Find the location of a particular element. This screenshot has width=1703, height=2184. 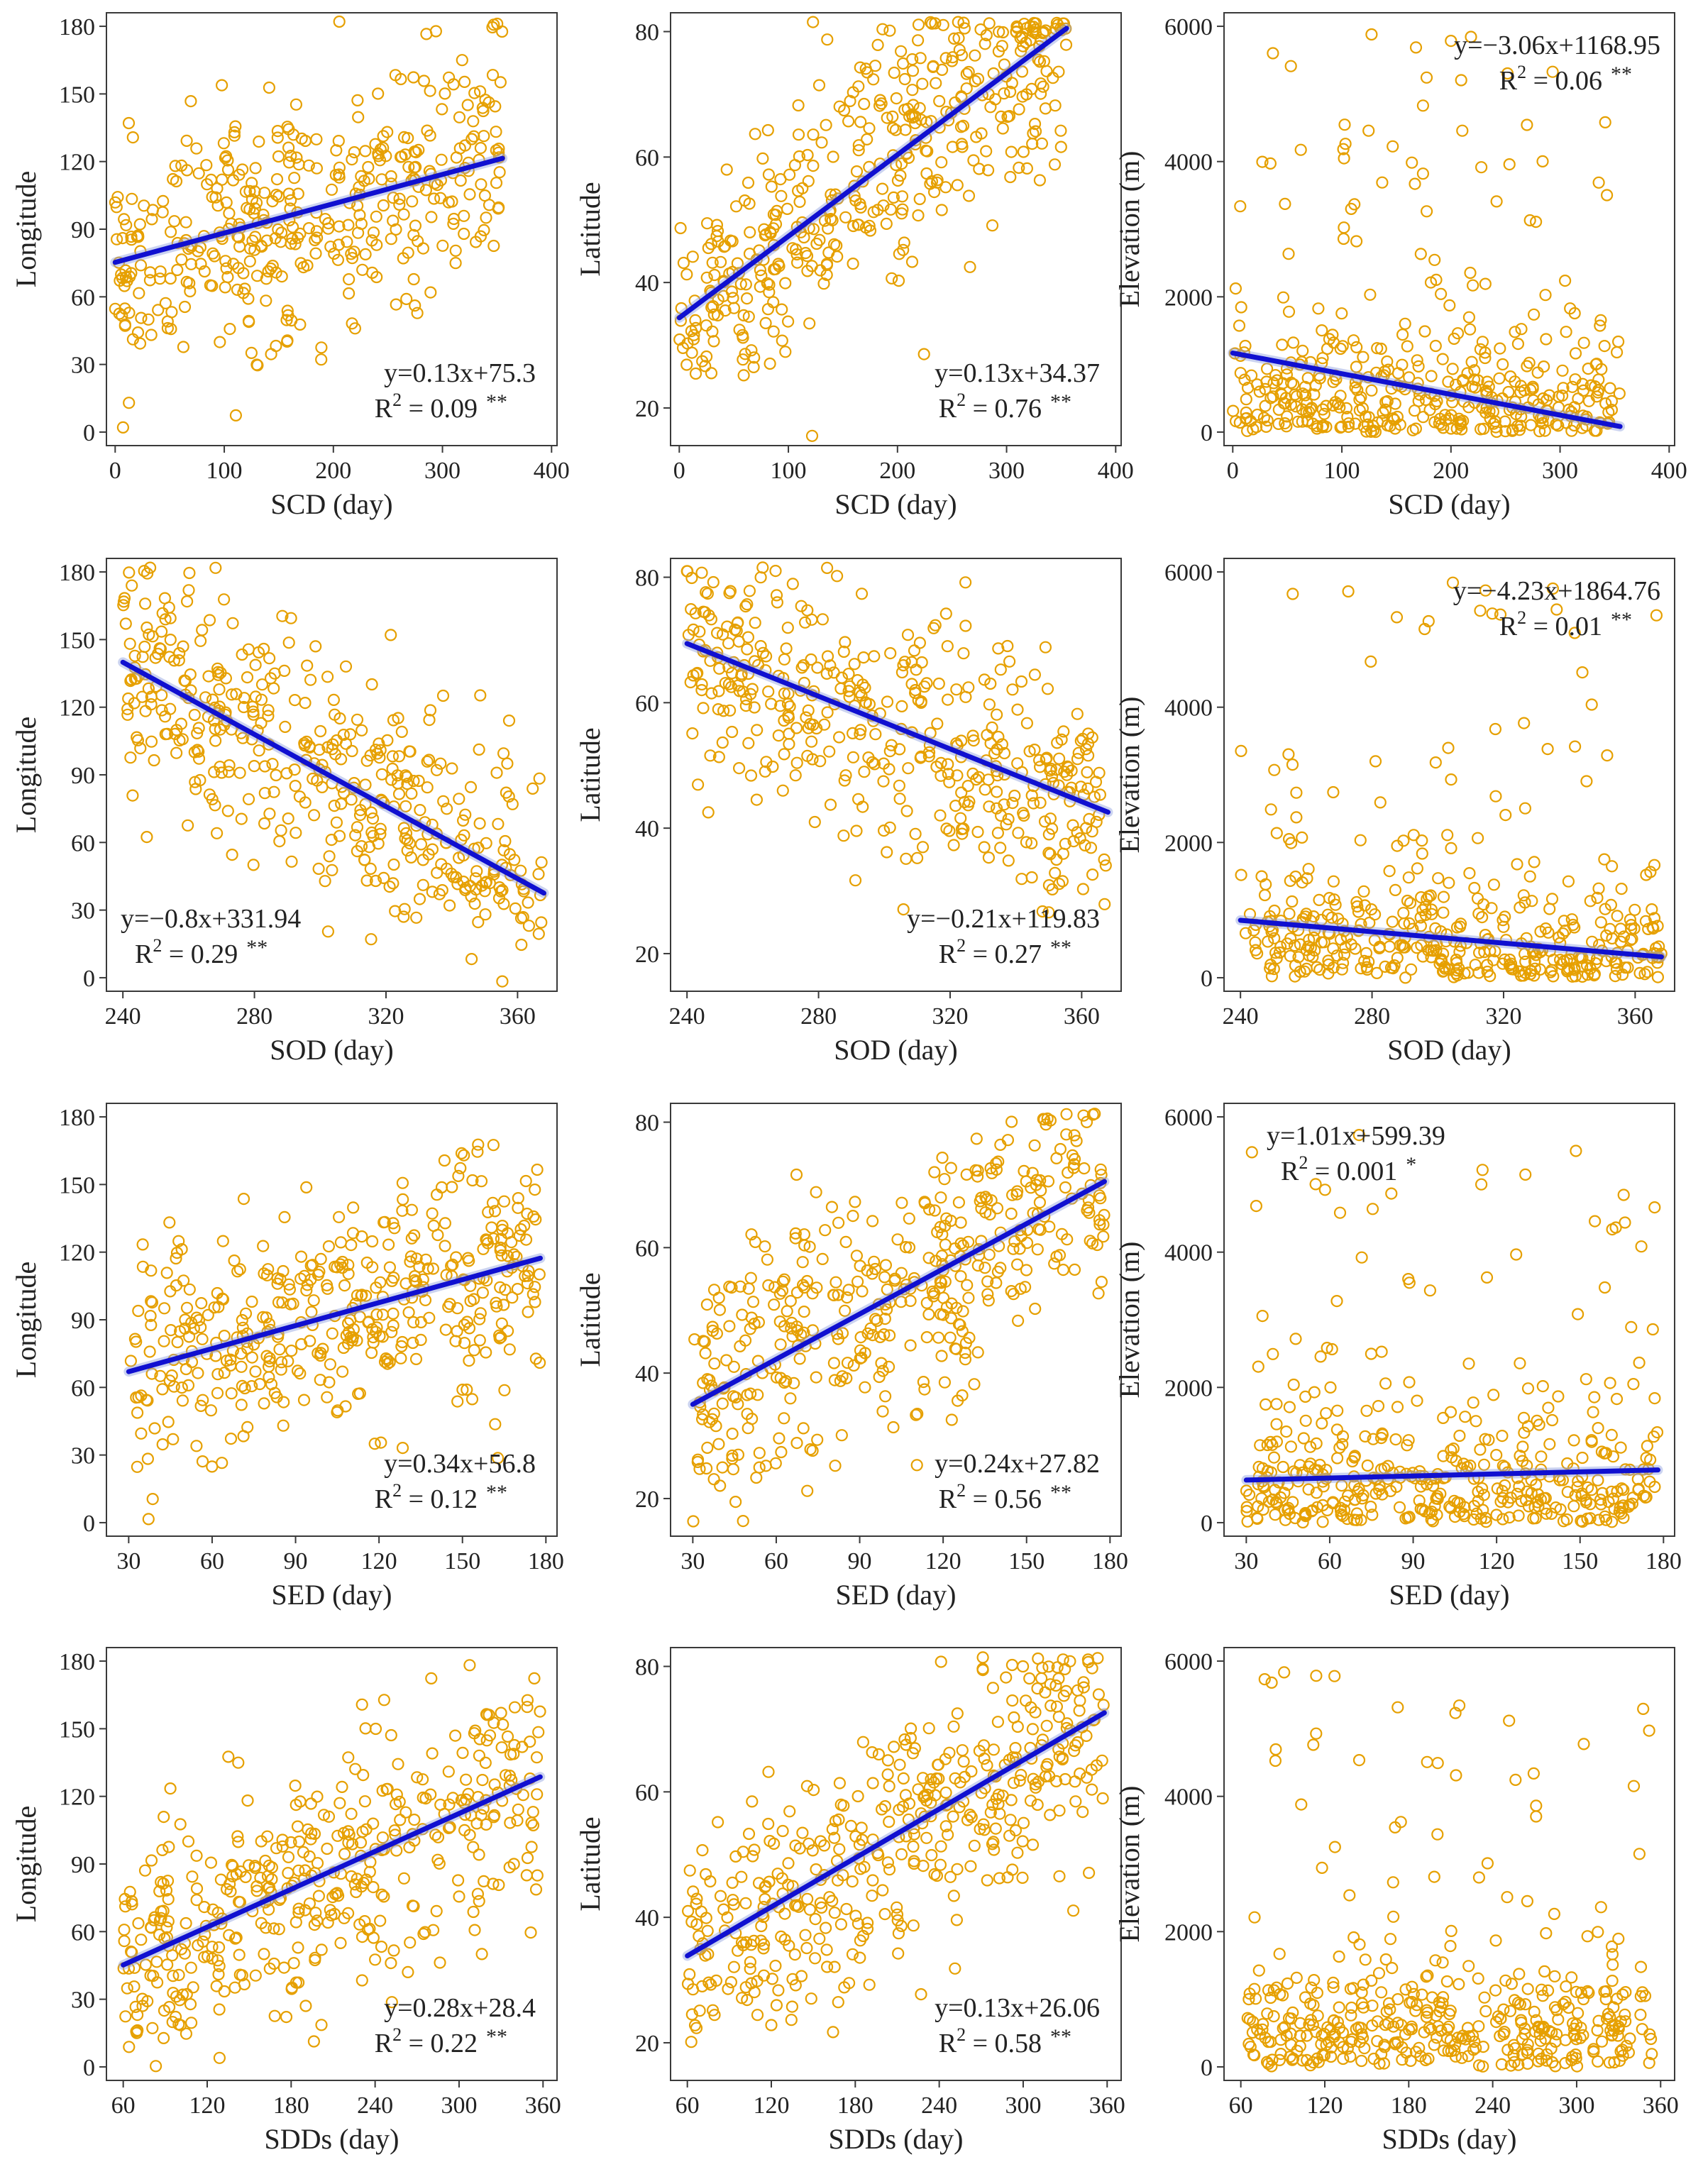

y-tick-label: 20 is located at coordinates (647, 2044).